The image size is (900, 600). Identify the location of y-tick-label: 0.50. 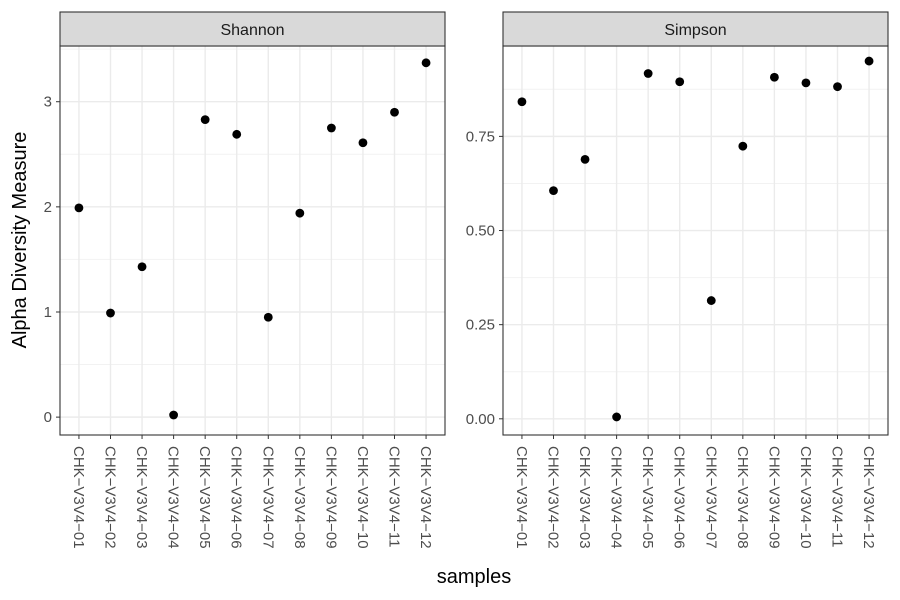
(480, 231).